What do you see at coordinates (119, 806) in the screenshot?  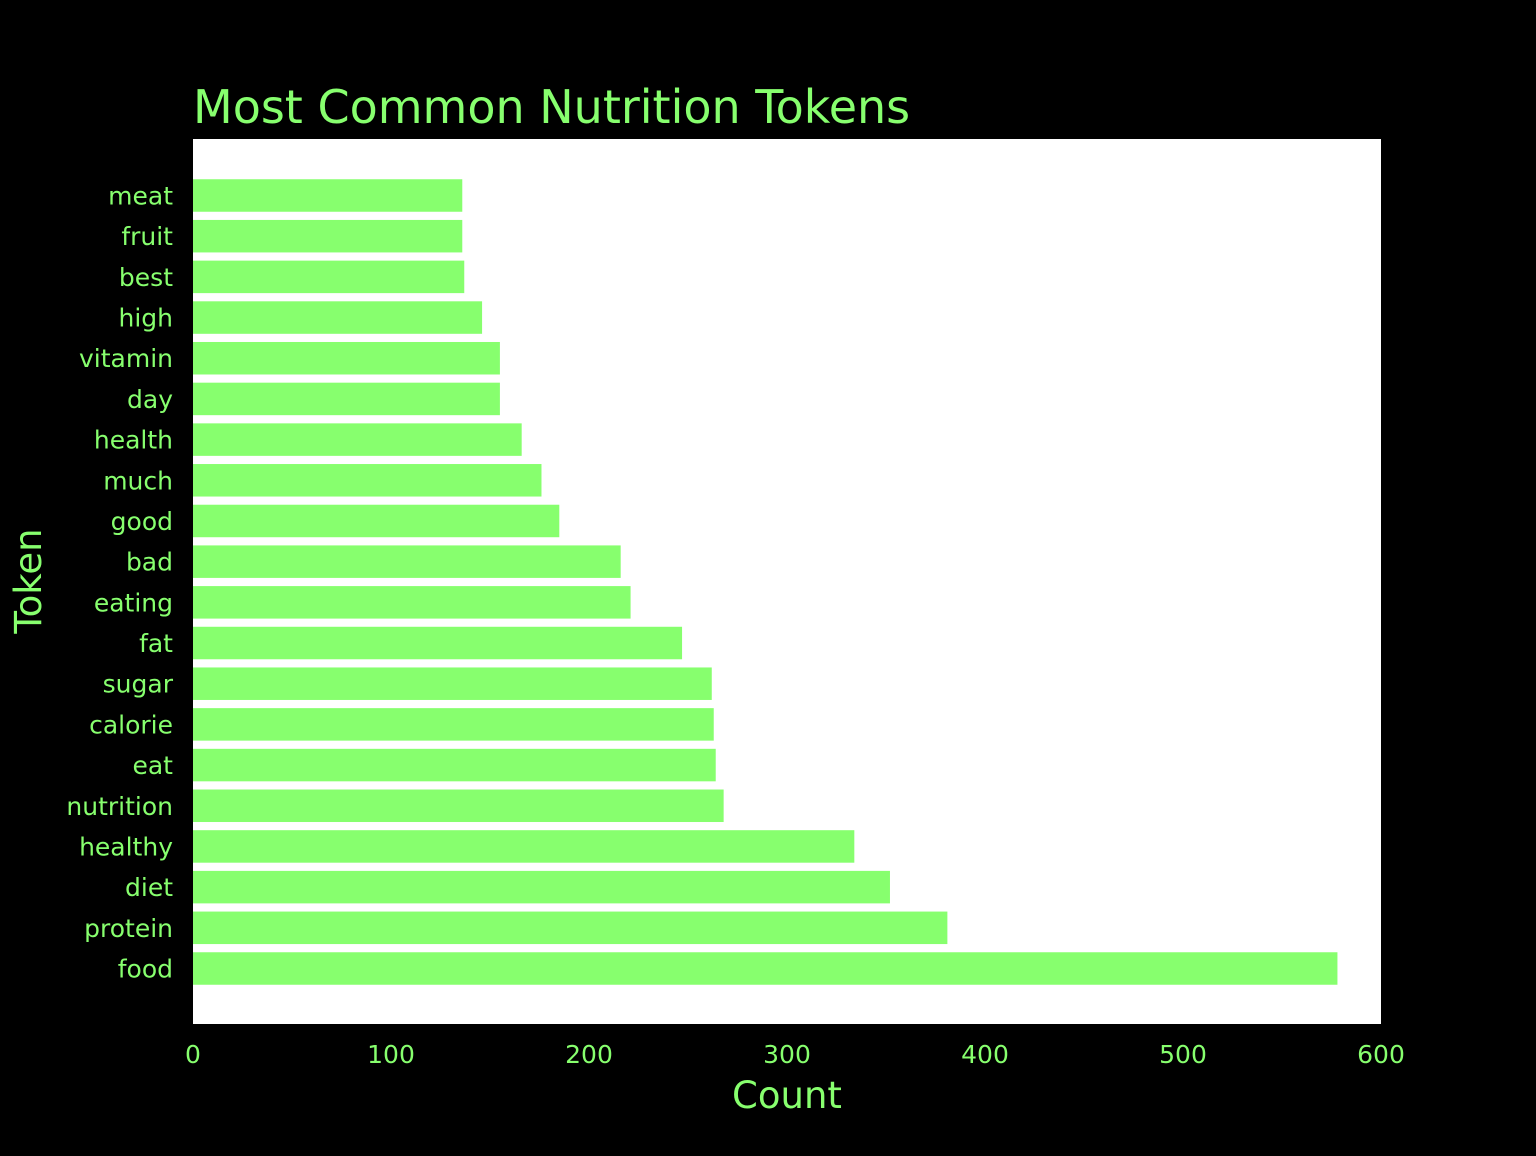 I see `y-tick-label-nutrition: nutrition` at bounding box center [119, 806].